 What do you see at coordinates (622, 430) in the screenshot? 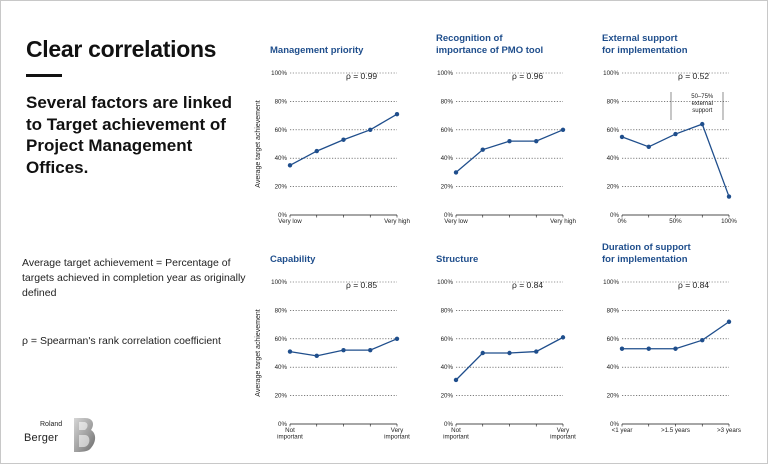
I see `x-tick-label: <1 year` at bounding box center [622, 430].